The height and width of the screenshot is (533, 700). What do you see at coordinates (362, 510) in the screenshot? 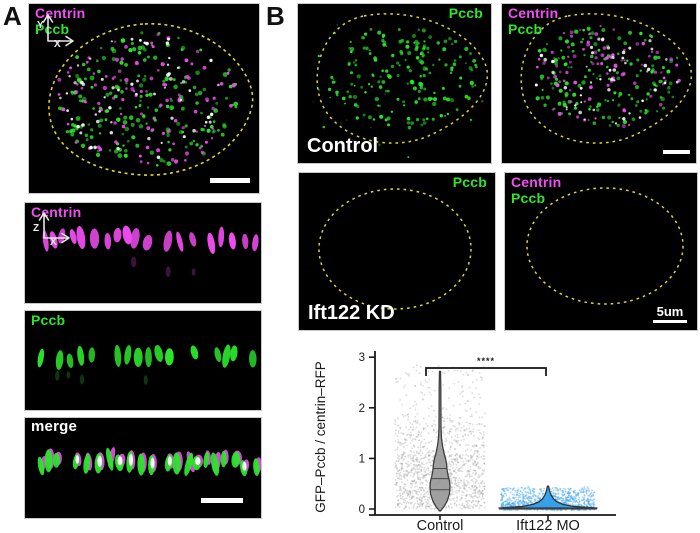
I see `ytick-0: 0` at bounding box center [362, 510].